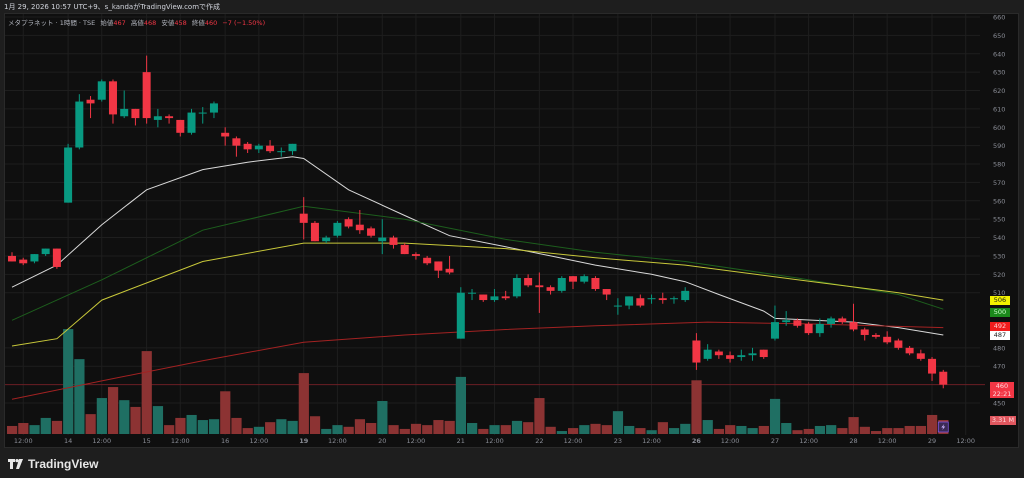  I want to click on time-tick-label: 20, so click(382, 441).